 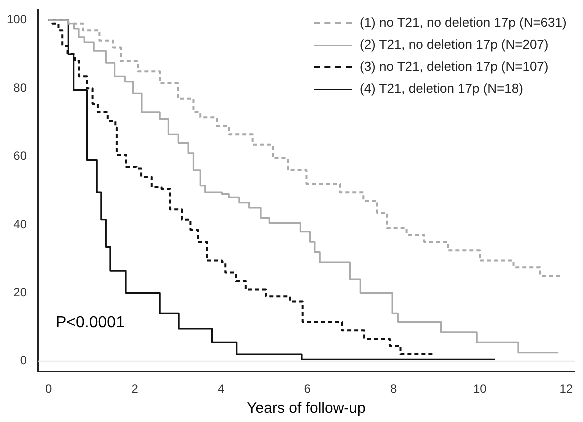 What do you see at coordinates (480, 389) in the screenshot?
I see `x-tick-label: 10` at bounding box center [480, 389].